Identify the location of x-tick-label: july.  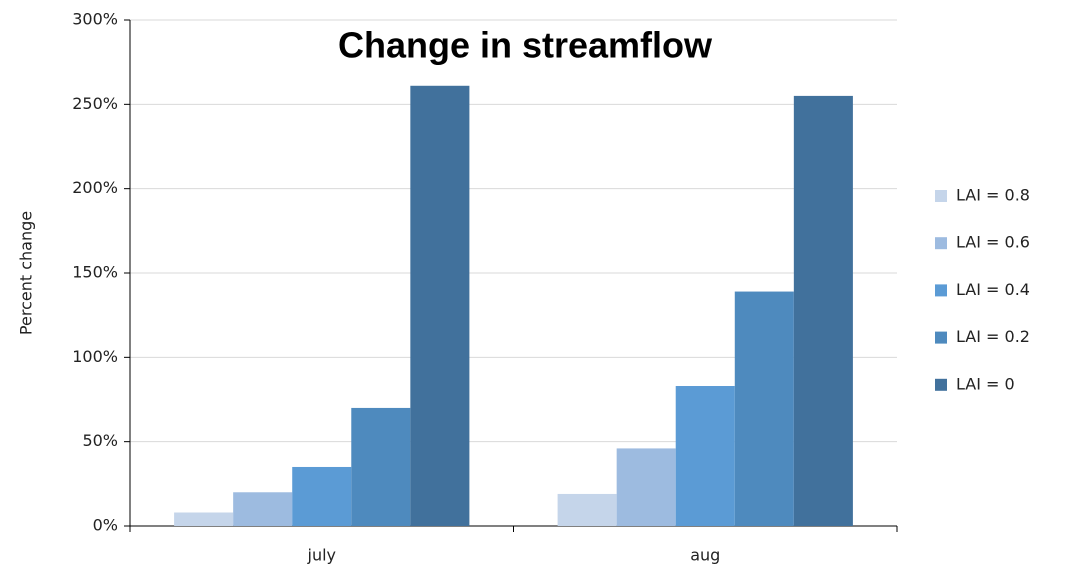
(322, 555).